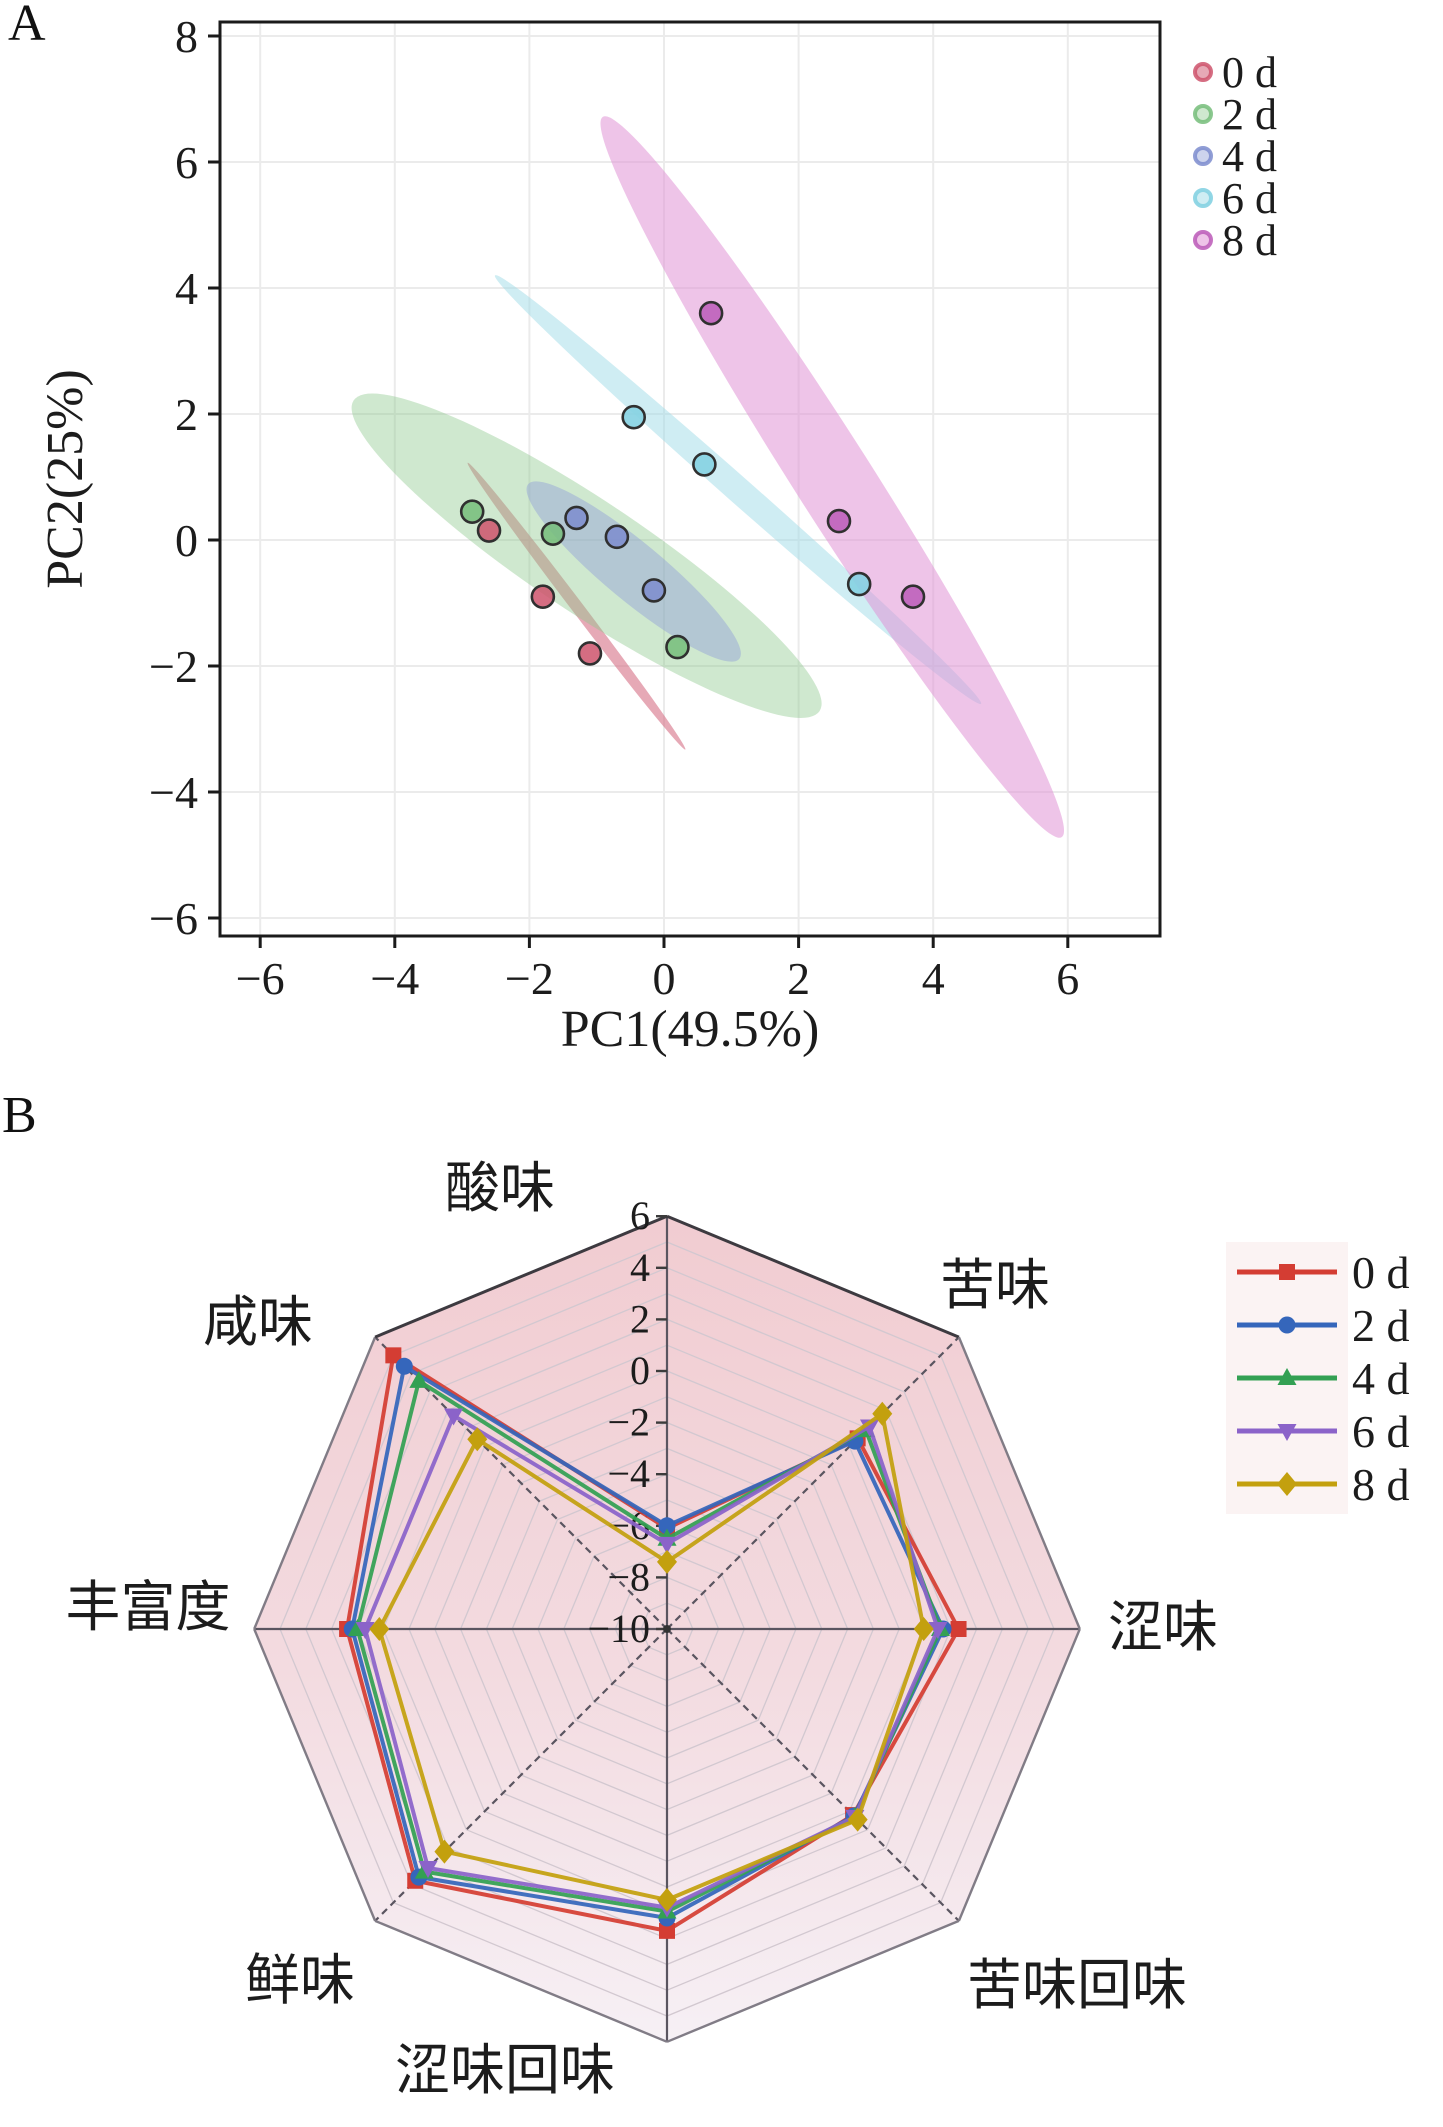 The width and height of the screenshot is (1443, 2127). What do you see at coordinates (65, 479) in the screenshot?
I see `pca-yaxis-title: PC2(25%)` at bounding box center [65, 479].